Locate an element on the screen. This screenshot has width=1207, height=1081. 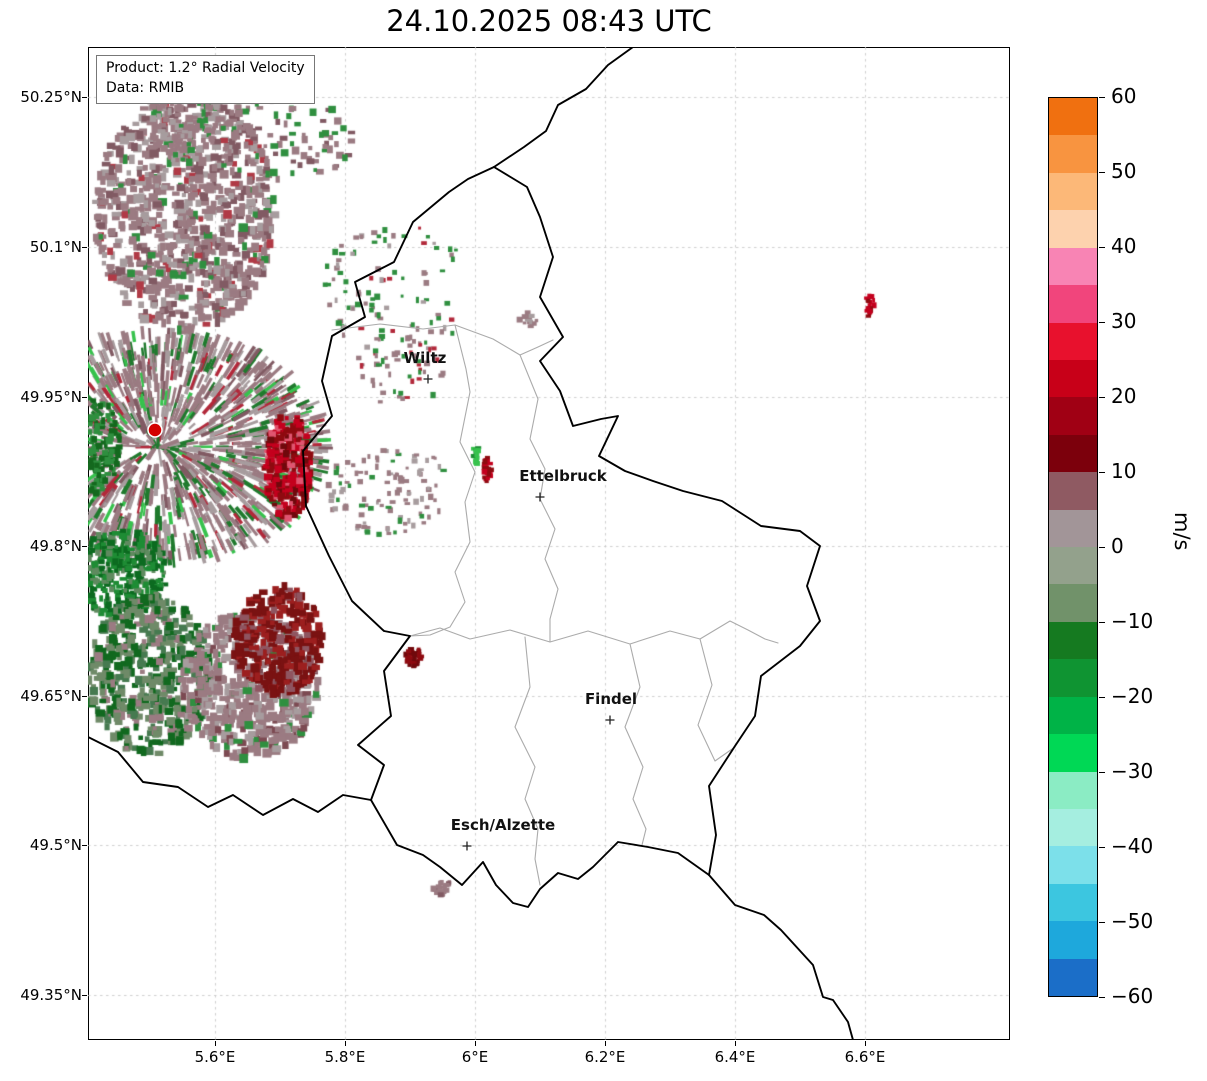
colorbar-tick-label: −30 is located at coordinates (1132, 771).